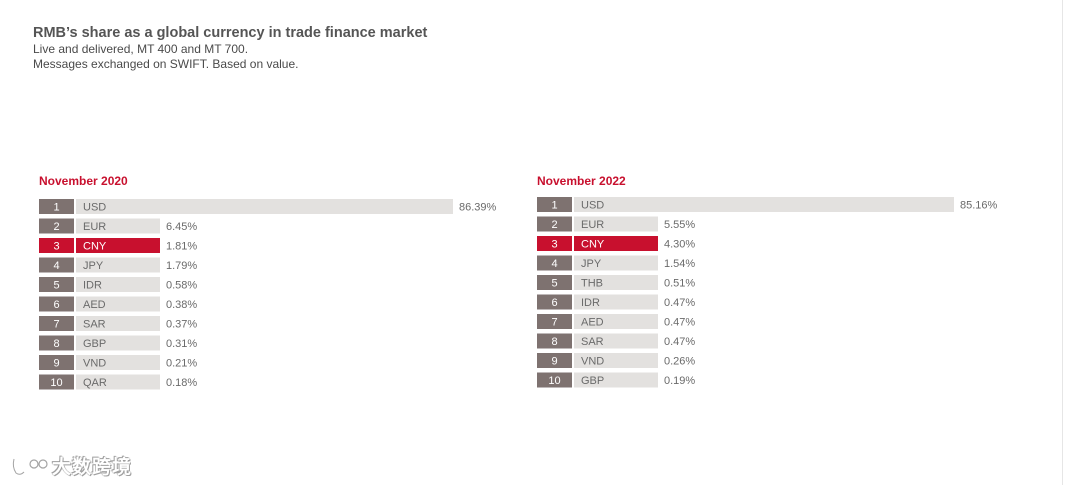 This screenshot has height=485, width=1080. Describe the element at coordinates (581, 181) in the screenshot. I see `panel-title: November 2022` at that location.